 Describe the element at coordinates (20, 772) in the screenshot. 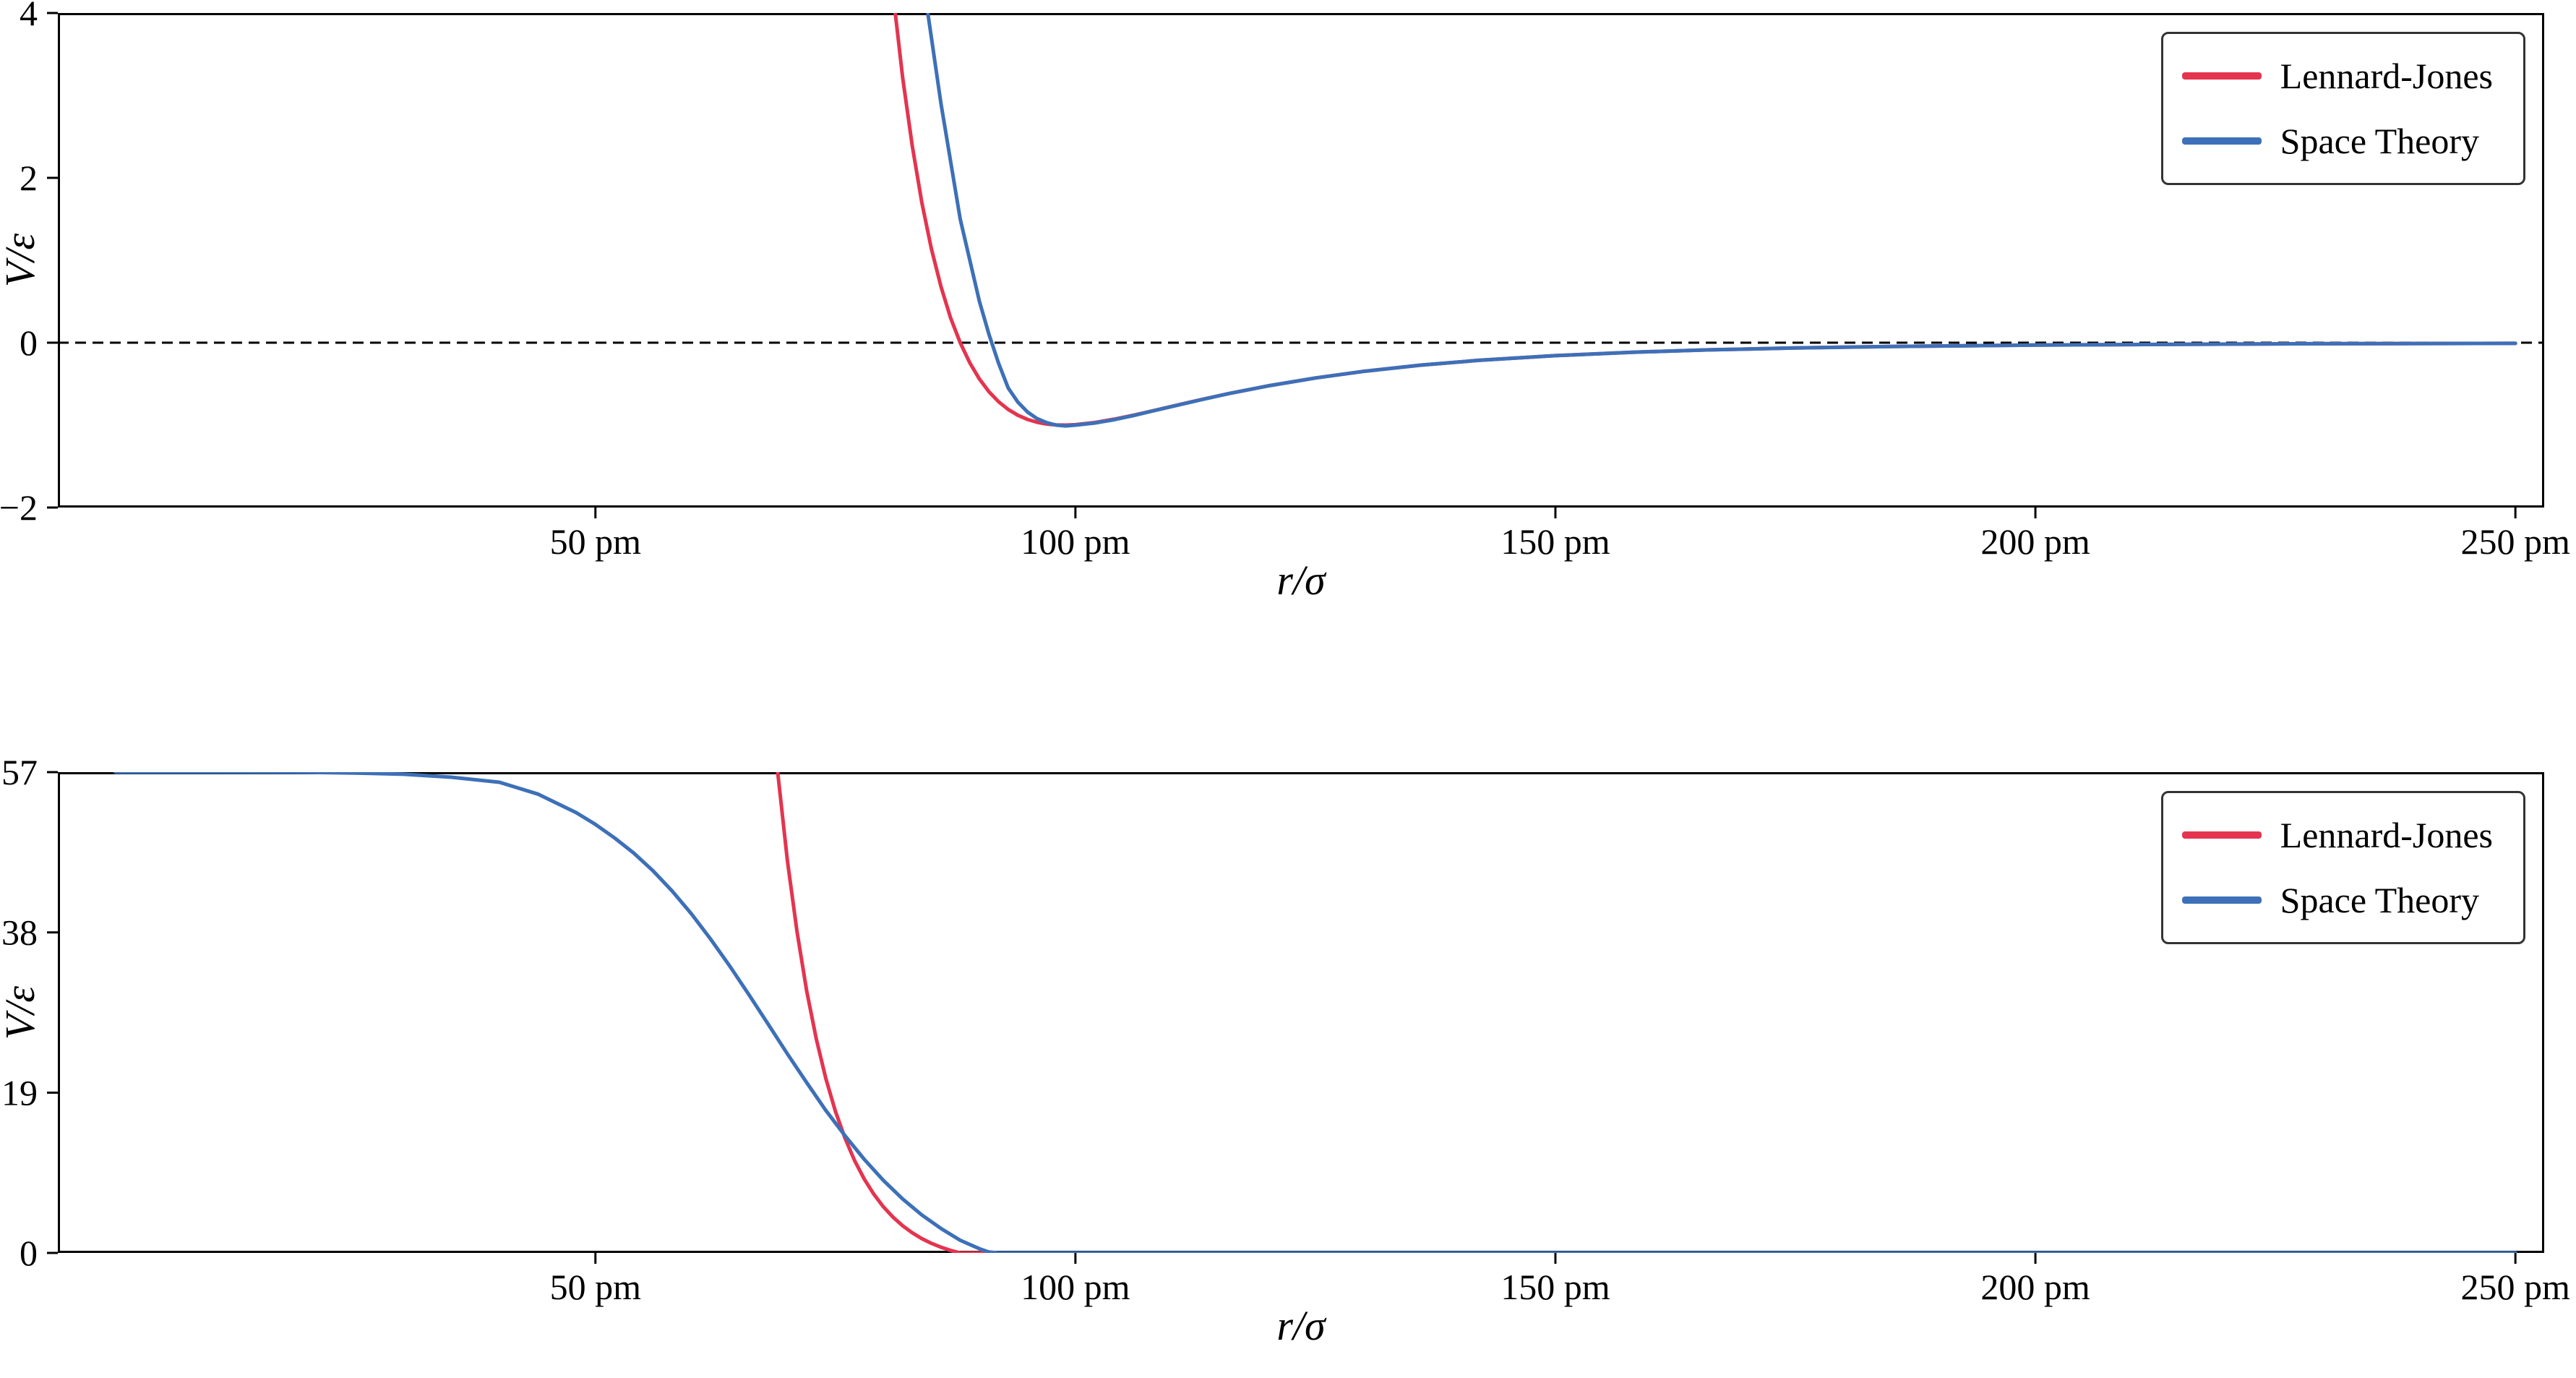

I see `y-tick-label: 57` at that location.